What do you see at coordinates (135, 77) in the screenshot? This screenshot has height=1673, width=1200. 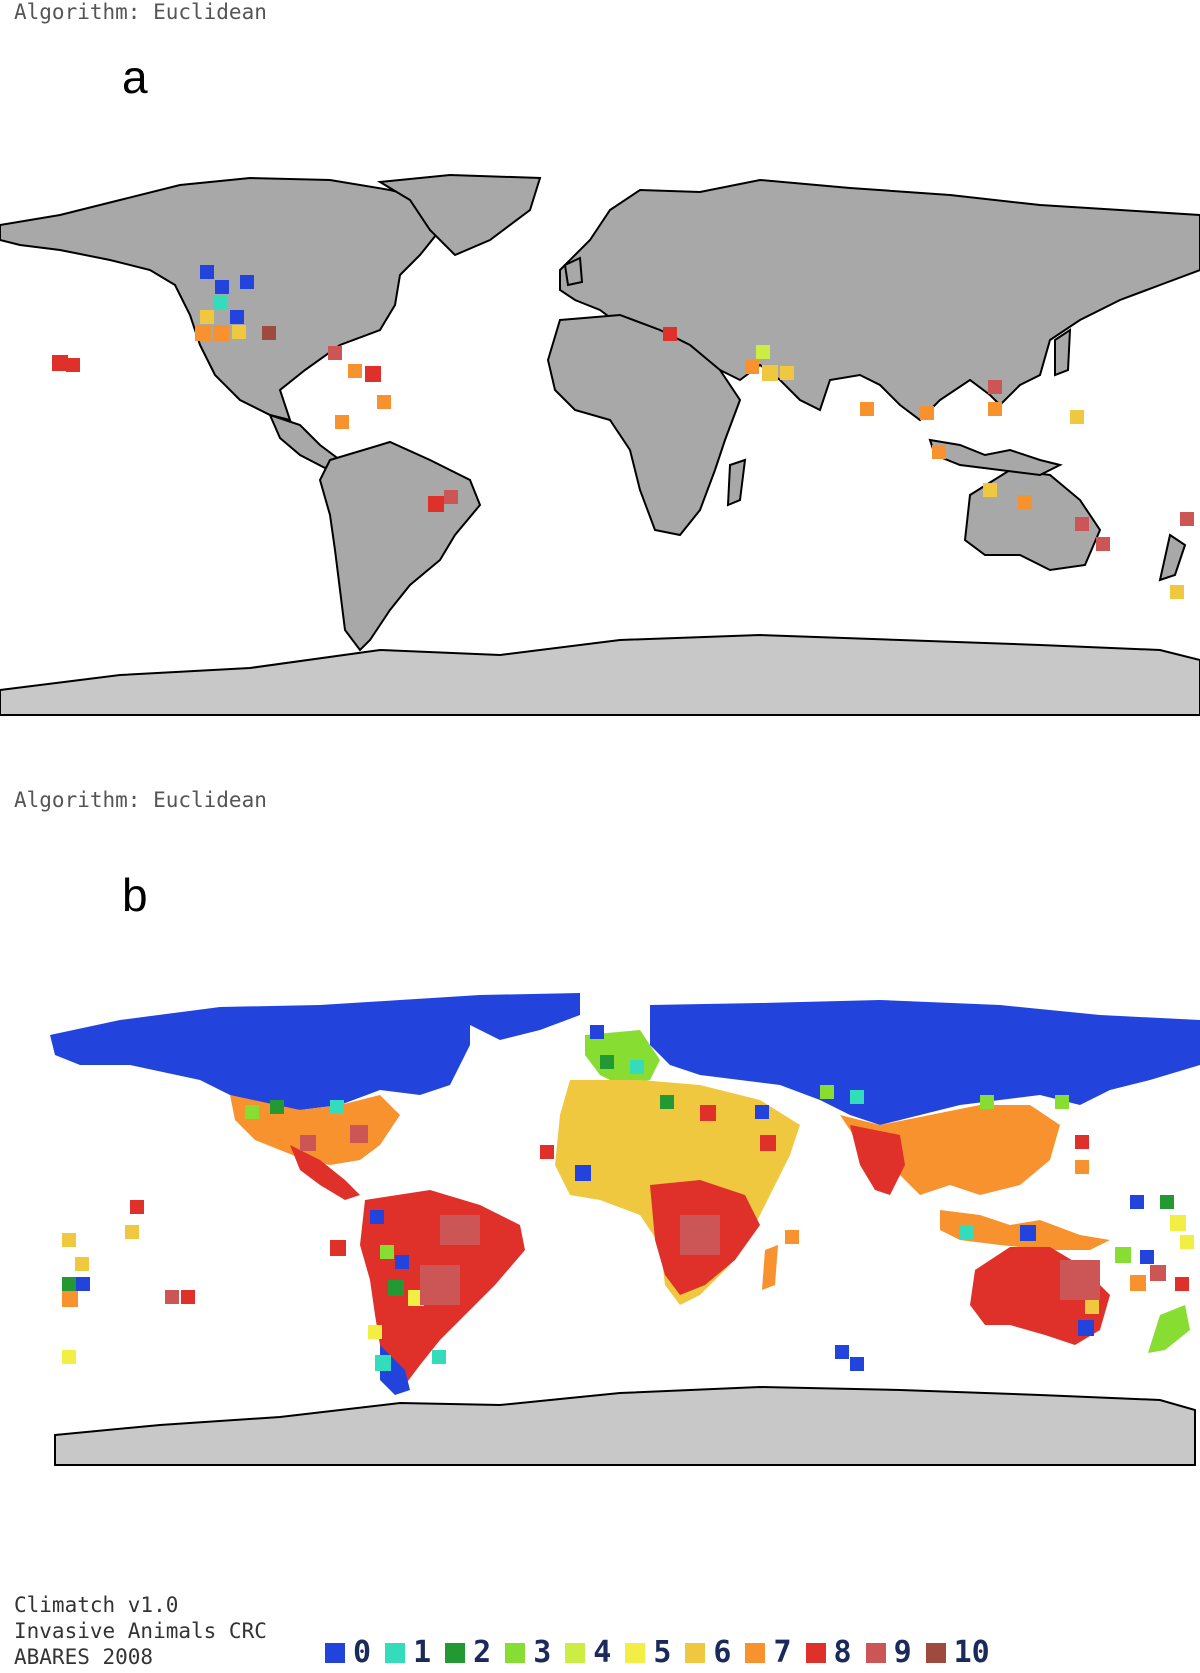 I see `panel-letter-a: a` at bounding box center [135, 77].